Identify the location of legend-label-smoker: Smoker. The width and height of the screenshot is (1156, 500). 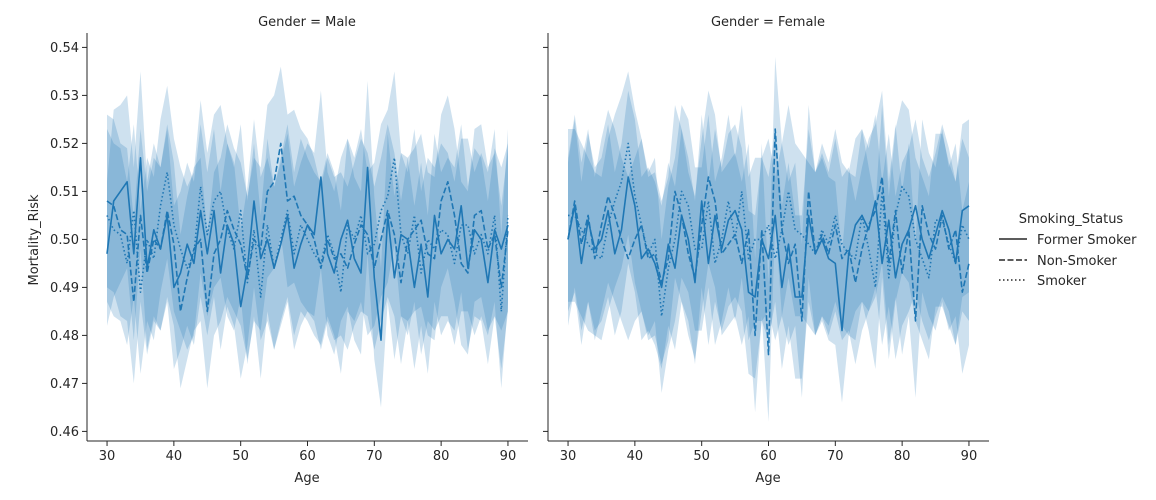
(1062, 281).